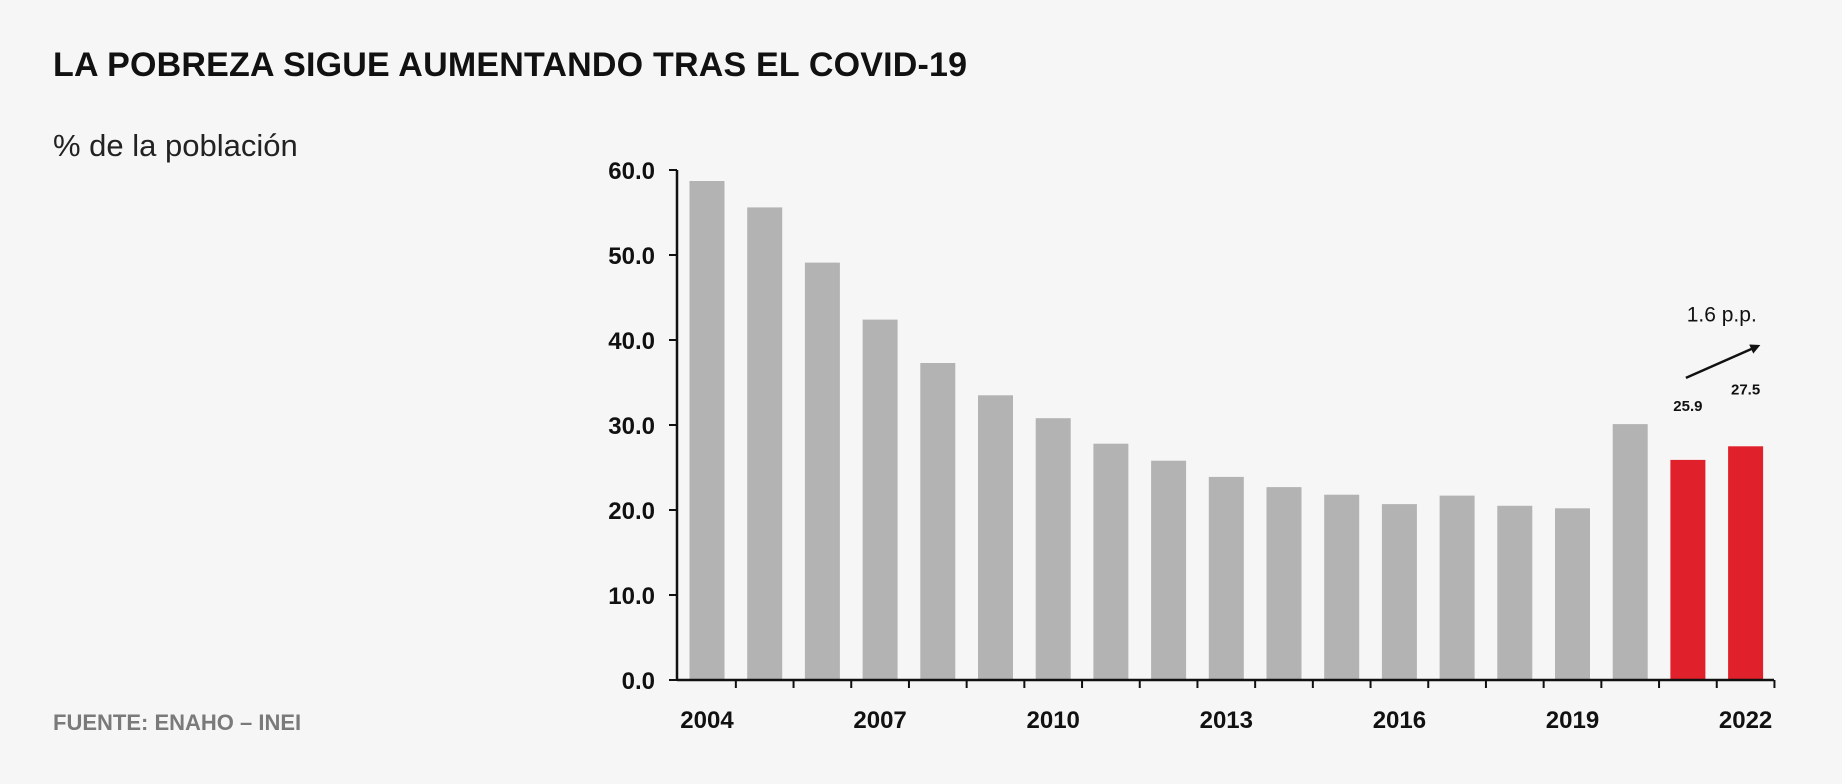 The height and width of the screenshot is (784, 1842). I want to click on x-tick-label: 2016, so click(1399, 720).